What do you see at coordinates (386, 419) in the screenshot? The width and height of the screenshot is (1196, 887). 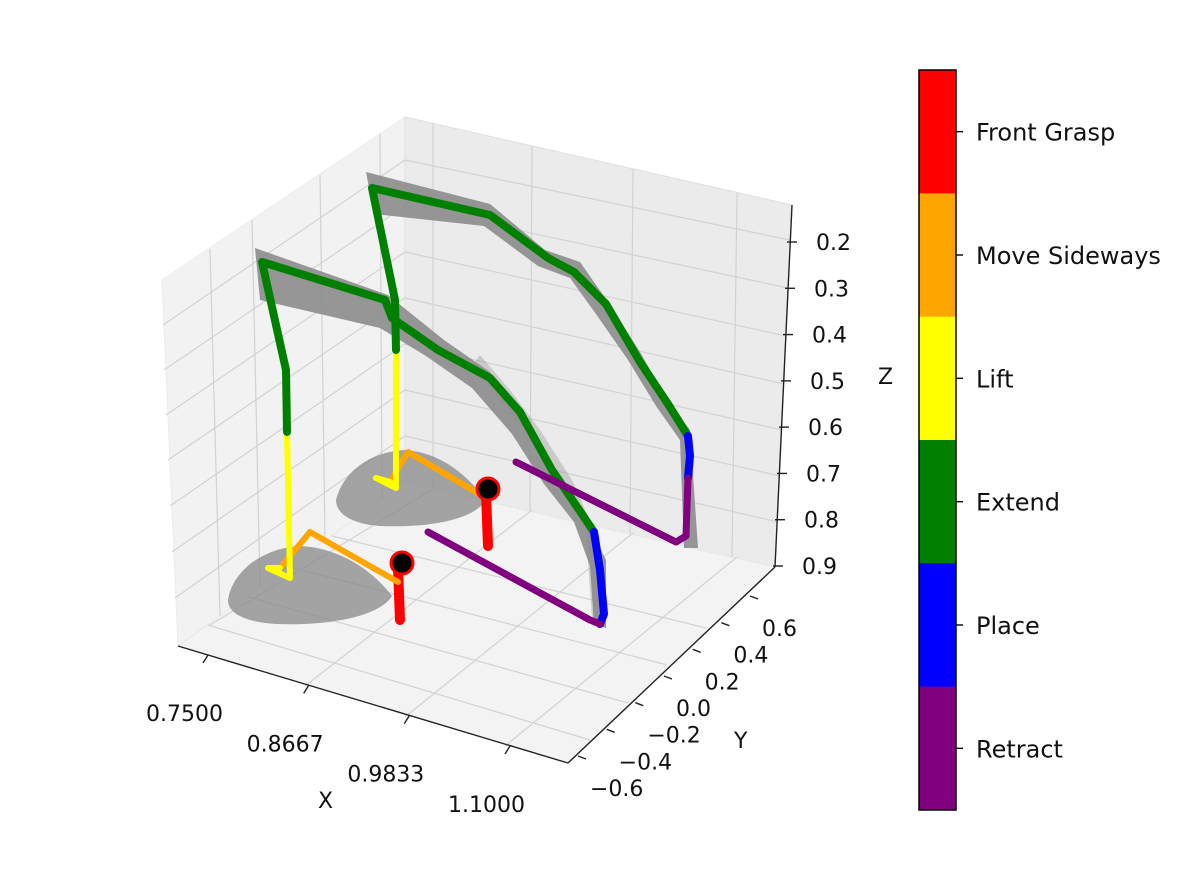 I see `trajectory-2-lift` at bounding box center [386, 419].